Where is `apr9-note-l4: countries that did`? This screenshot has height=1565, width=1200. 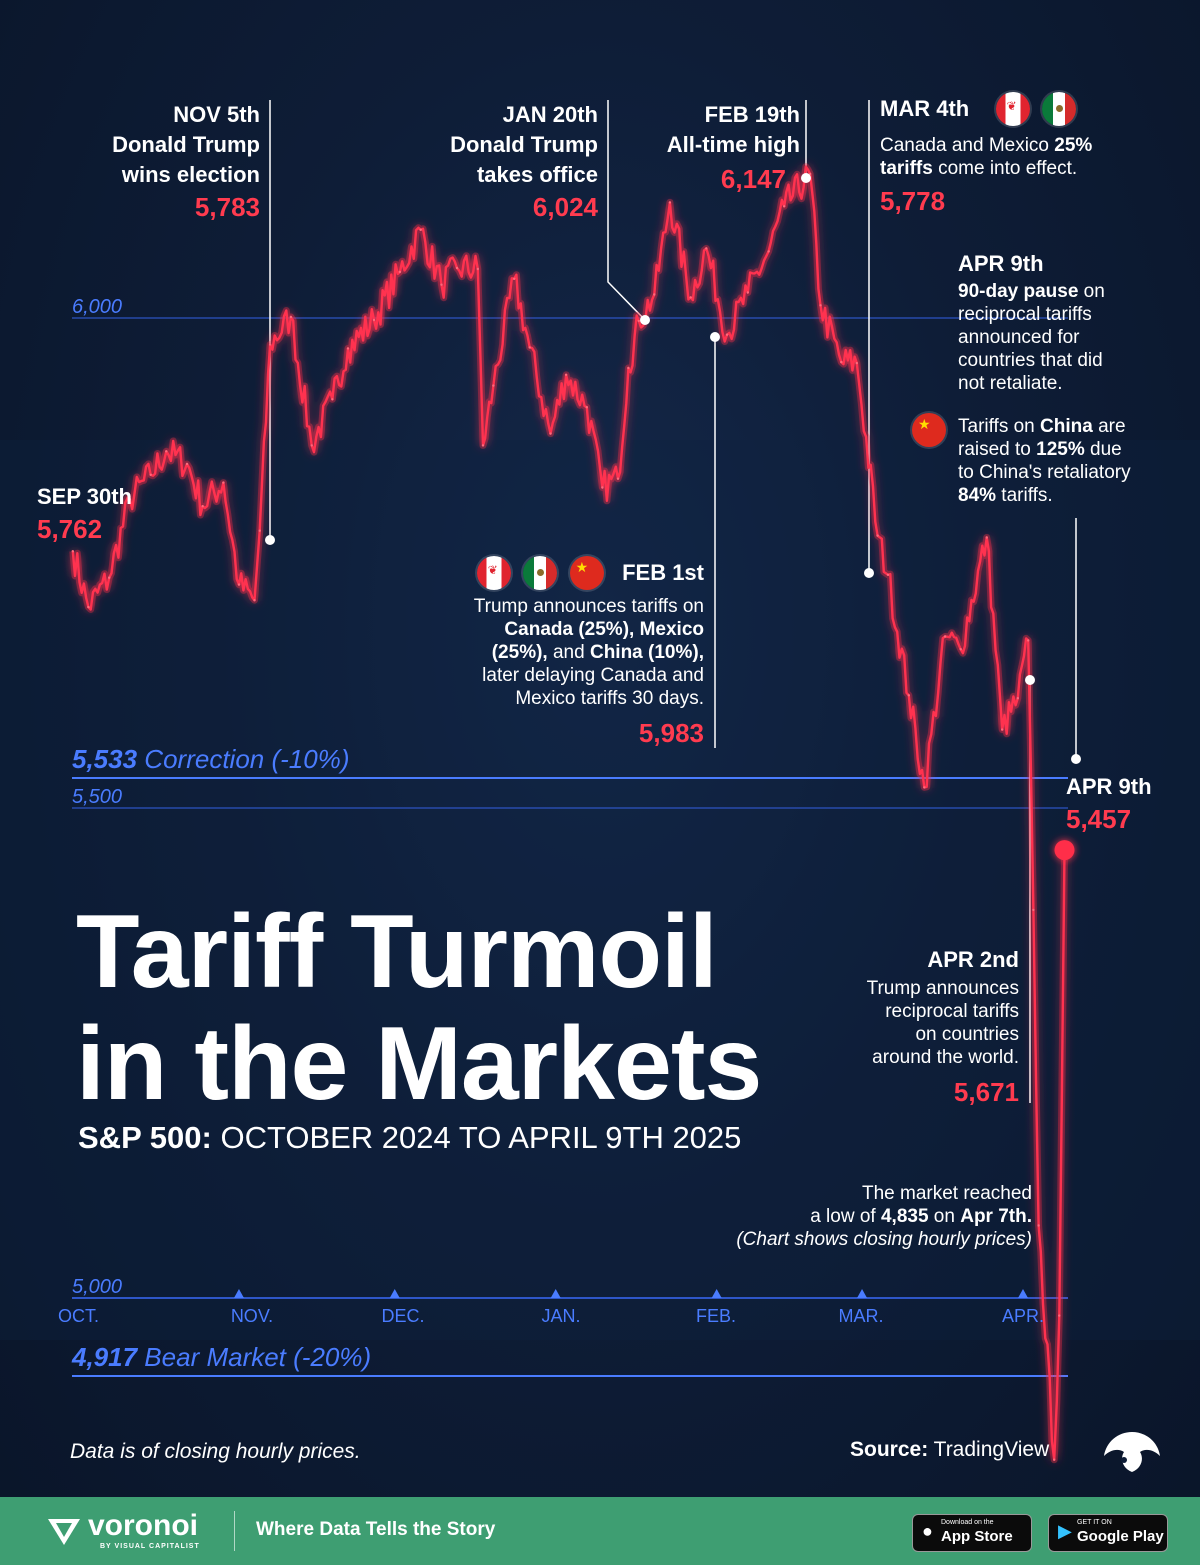
apr9-note-l4: countries that did is located at coordinates (1030, 360).